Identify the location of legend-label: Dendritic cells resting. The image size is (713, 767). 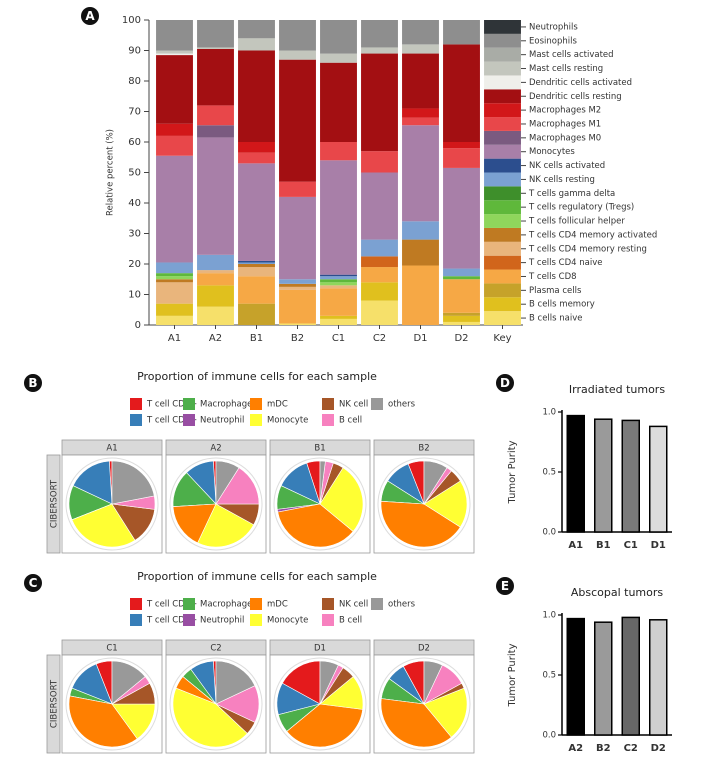
(575, 97).